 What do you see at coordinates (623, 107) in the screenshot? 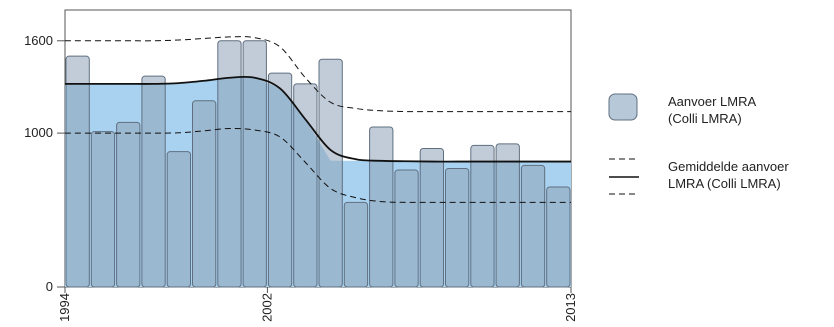
I see `legend-swatch-bar` at bounding box center [623, 107].